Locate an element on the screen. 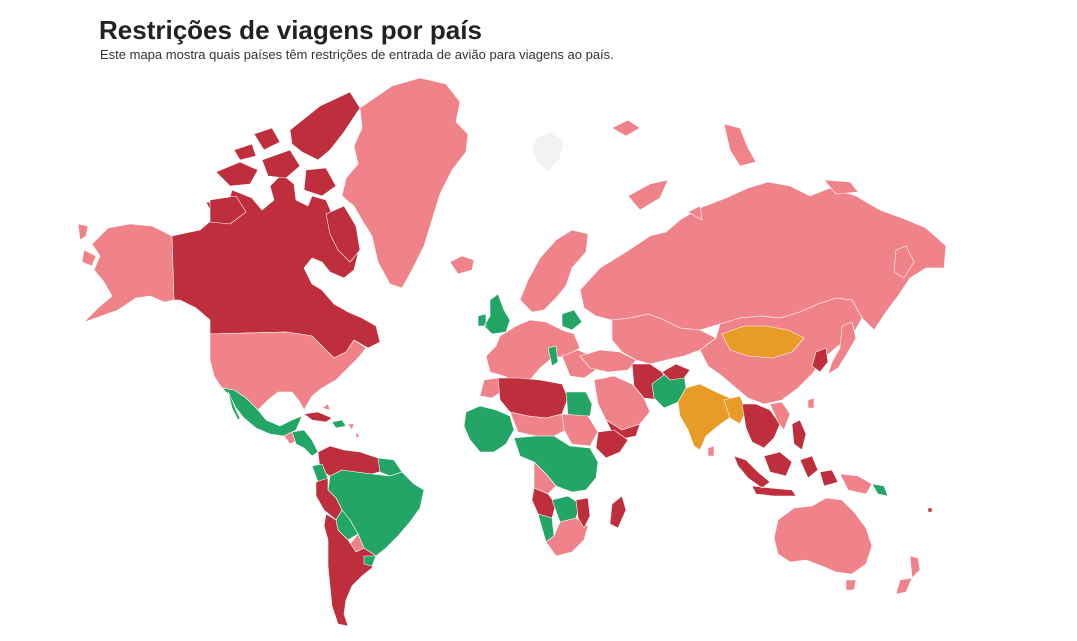 This screenshot has width=1077, height=641. region-indochina is located at coordinates (761, 426).